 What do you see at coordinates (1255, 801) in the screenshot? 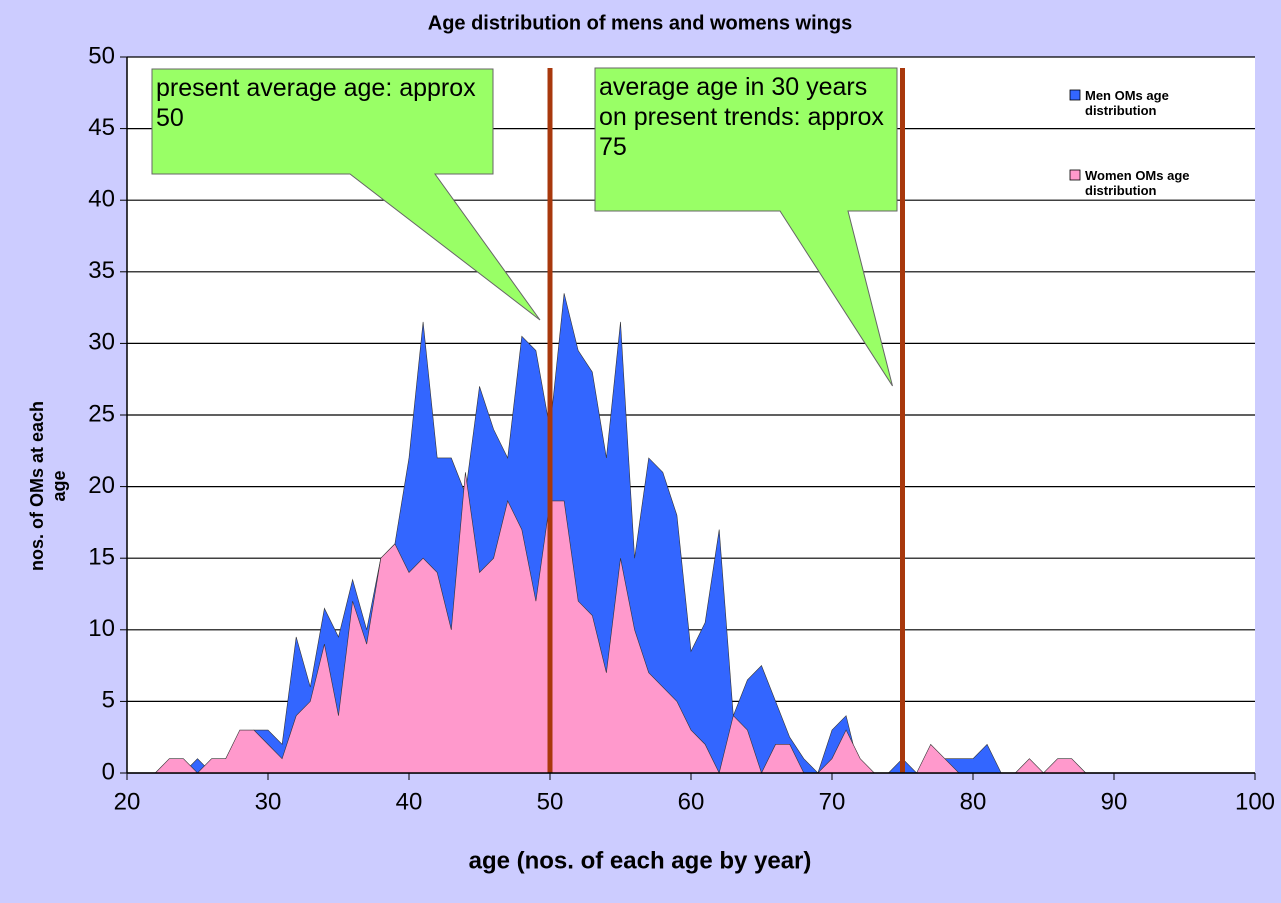
I see `x-tick-label: 100` at bounding box center [1255, 801].